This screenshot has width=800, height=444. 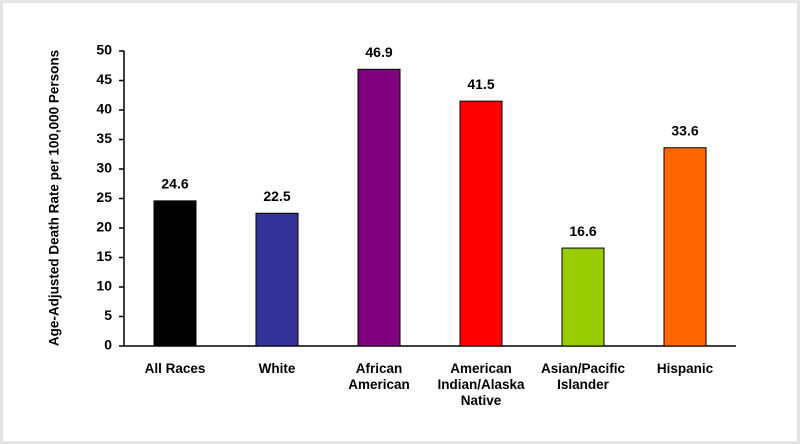 What do you see at coordinates (104, 256) in the screenshot?
I see `y-tick-label: 15` at bounding box center [104, 256].